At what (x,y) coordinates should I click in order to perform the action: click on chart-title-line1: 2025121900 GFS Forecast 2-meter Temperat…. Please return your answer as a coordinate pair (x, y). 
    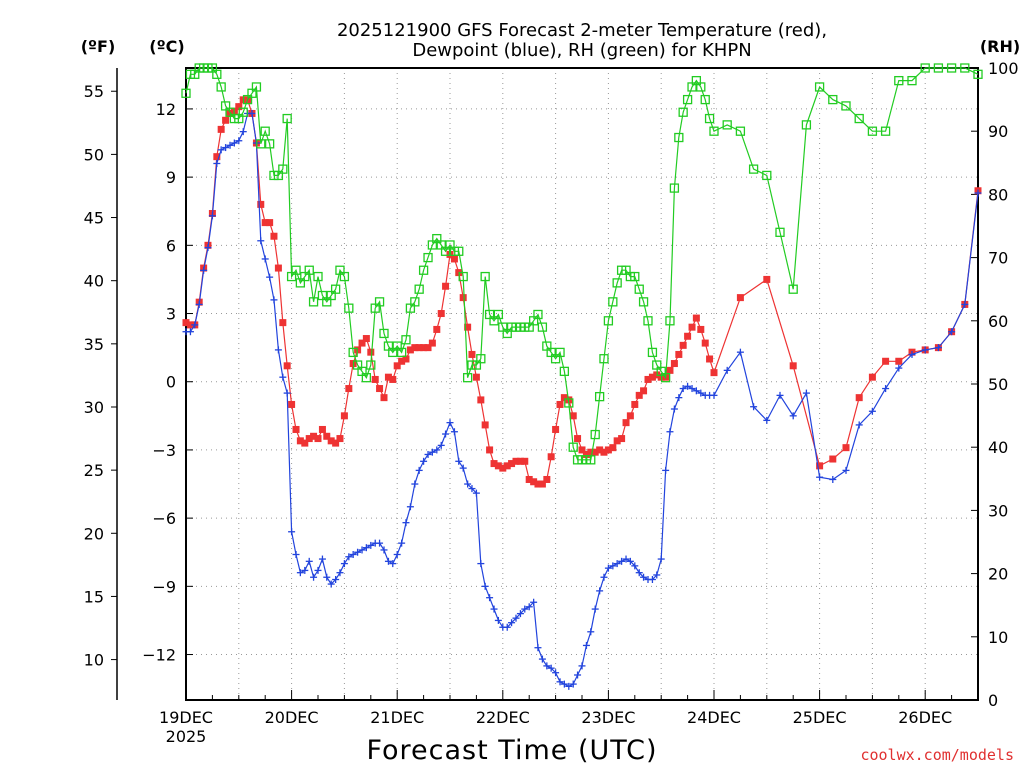
    Looking at the image, I should click on (582, 30).